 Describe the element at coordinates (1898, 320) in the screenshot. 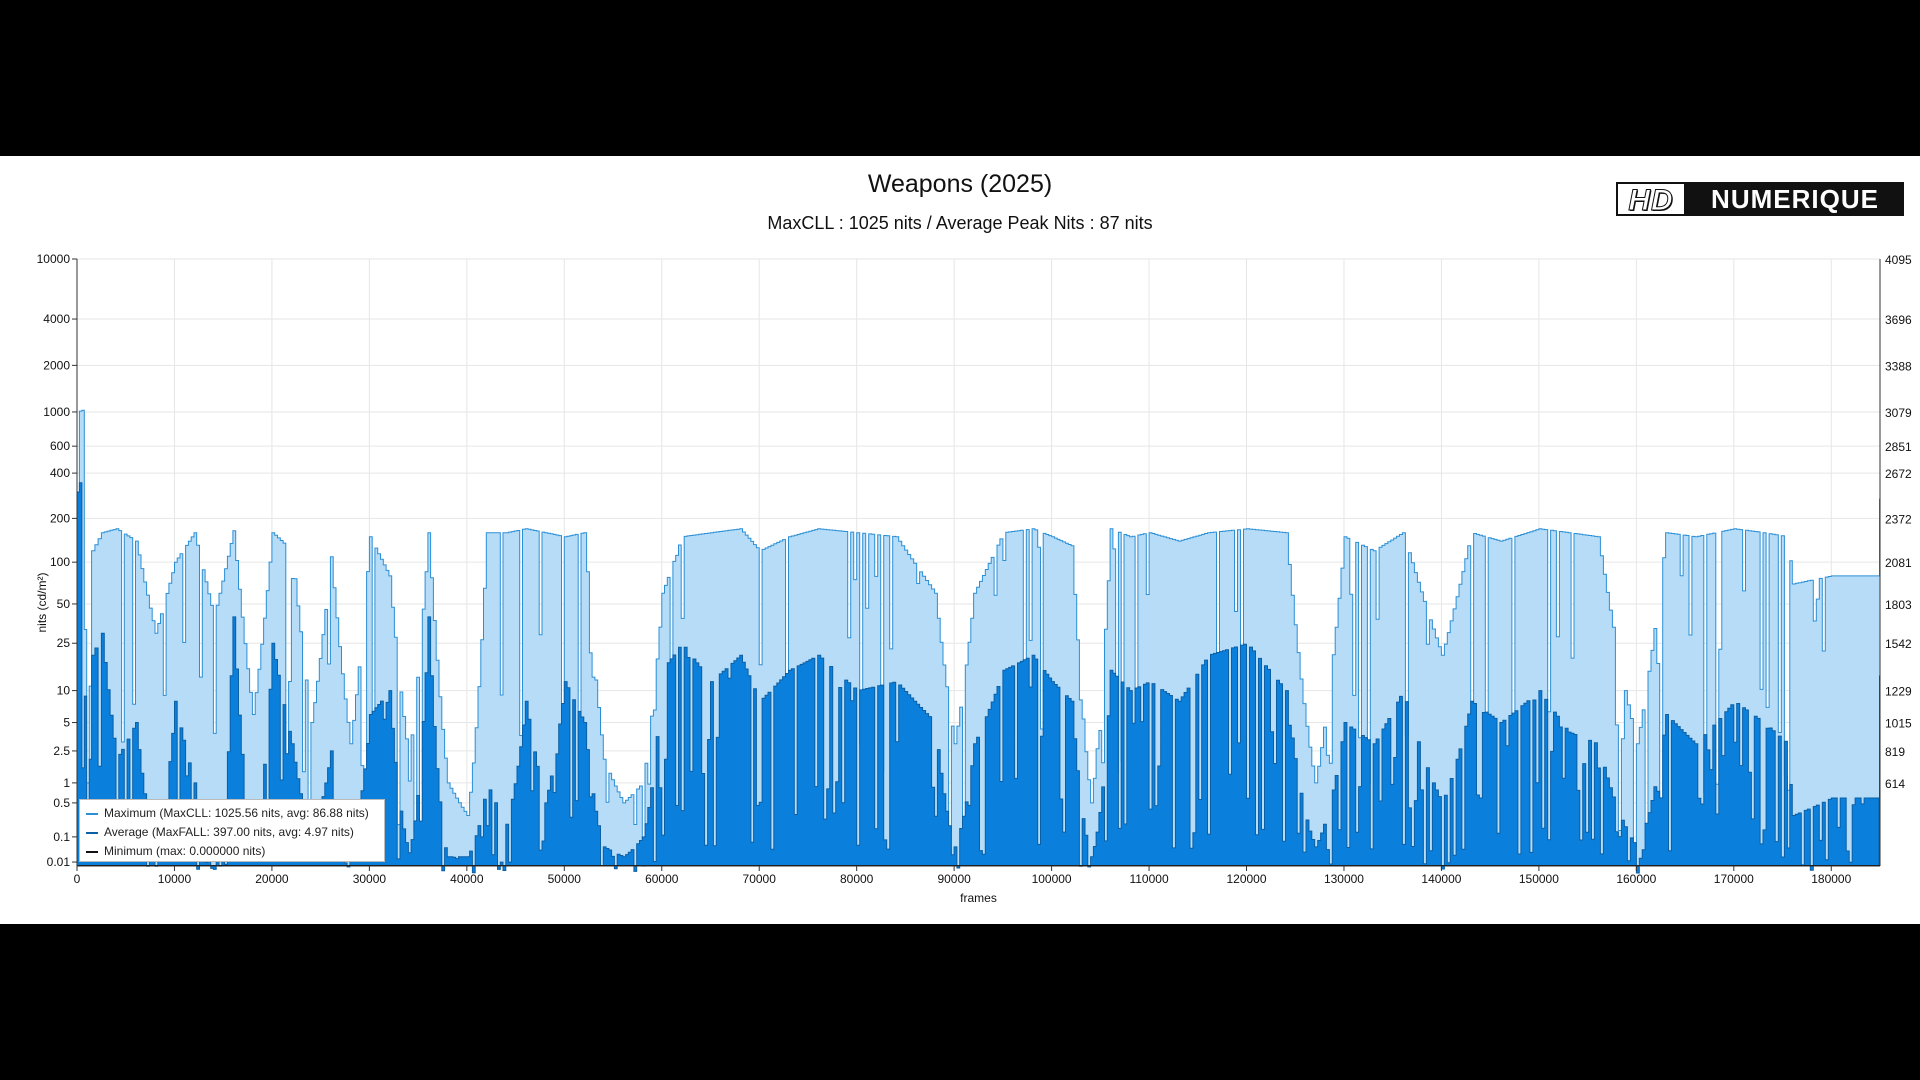

I see `y2-tick-label: 3696` at that location.